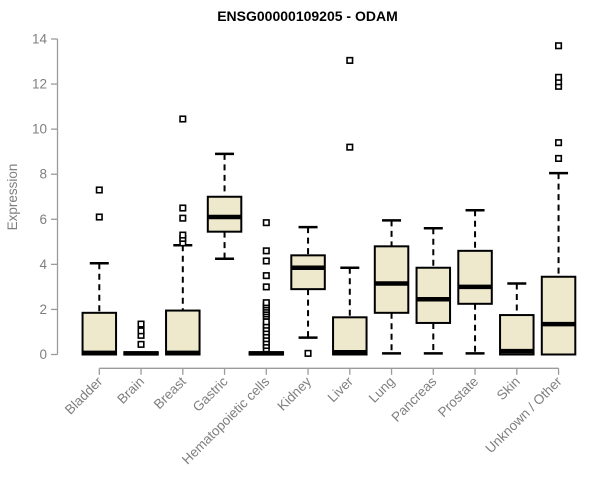 This screenshot has width=600, height=500. Describe the element at coordinates (43, 264) in the screenshot. I see `y-tick-label: 4` at that location.